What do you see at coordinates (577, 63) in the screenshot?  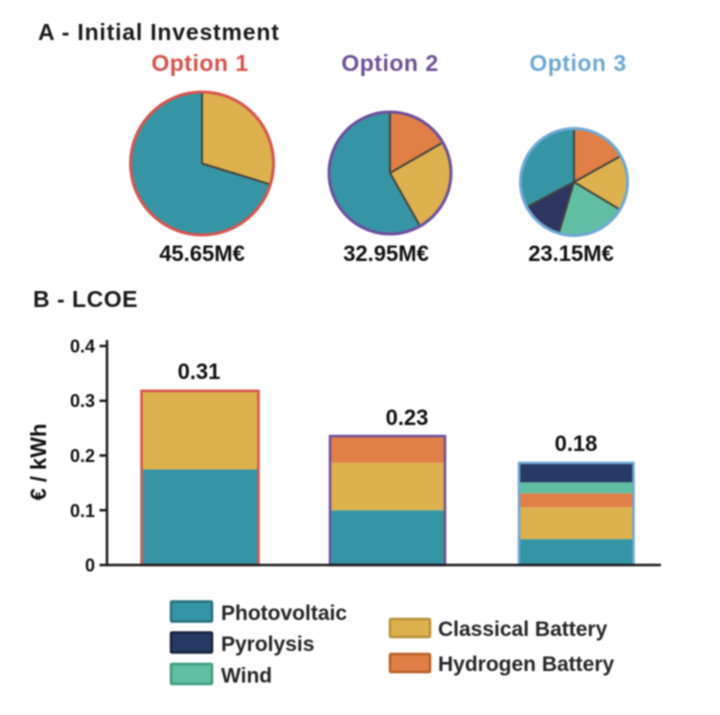 I see `svg-text: Option 3` at bounding box center [577, 63].